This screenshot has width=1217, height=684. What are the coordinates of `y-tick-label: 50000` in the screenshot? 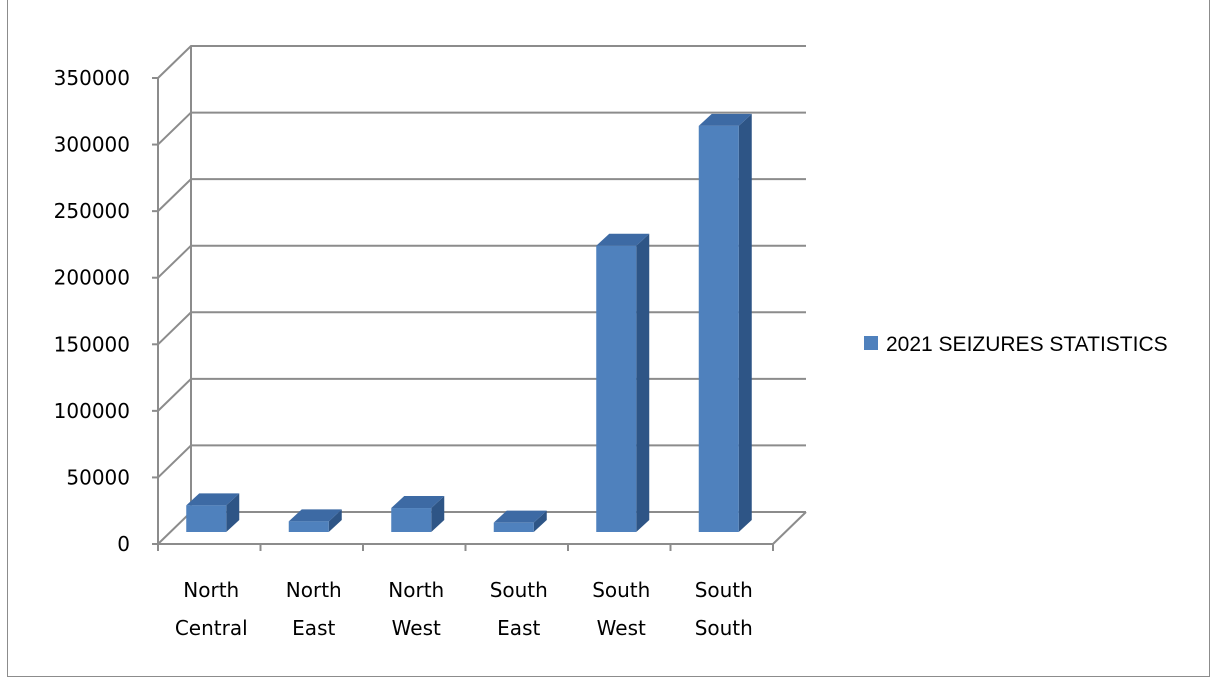 It's located at (98, 477).